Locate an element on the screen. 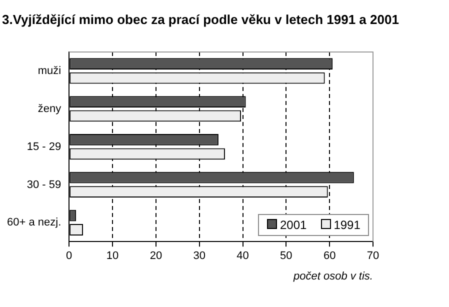 This screenshot has width=449, height=307. y-tick-label: 60+ a nezj. is located at coordinates (34, 222).